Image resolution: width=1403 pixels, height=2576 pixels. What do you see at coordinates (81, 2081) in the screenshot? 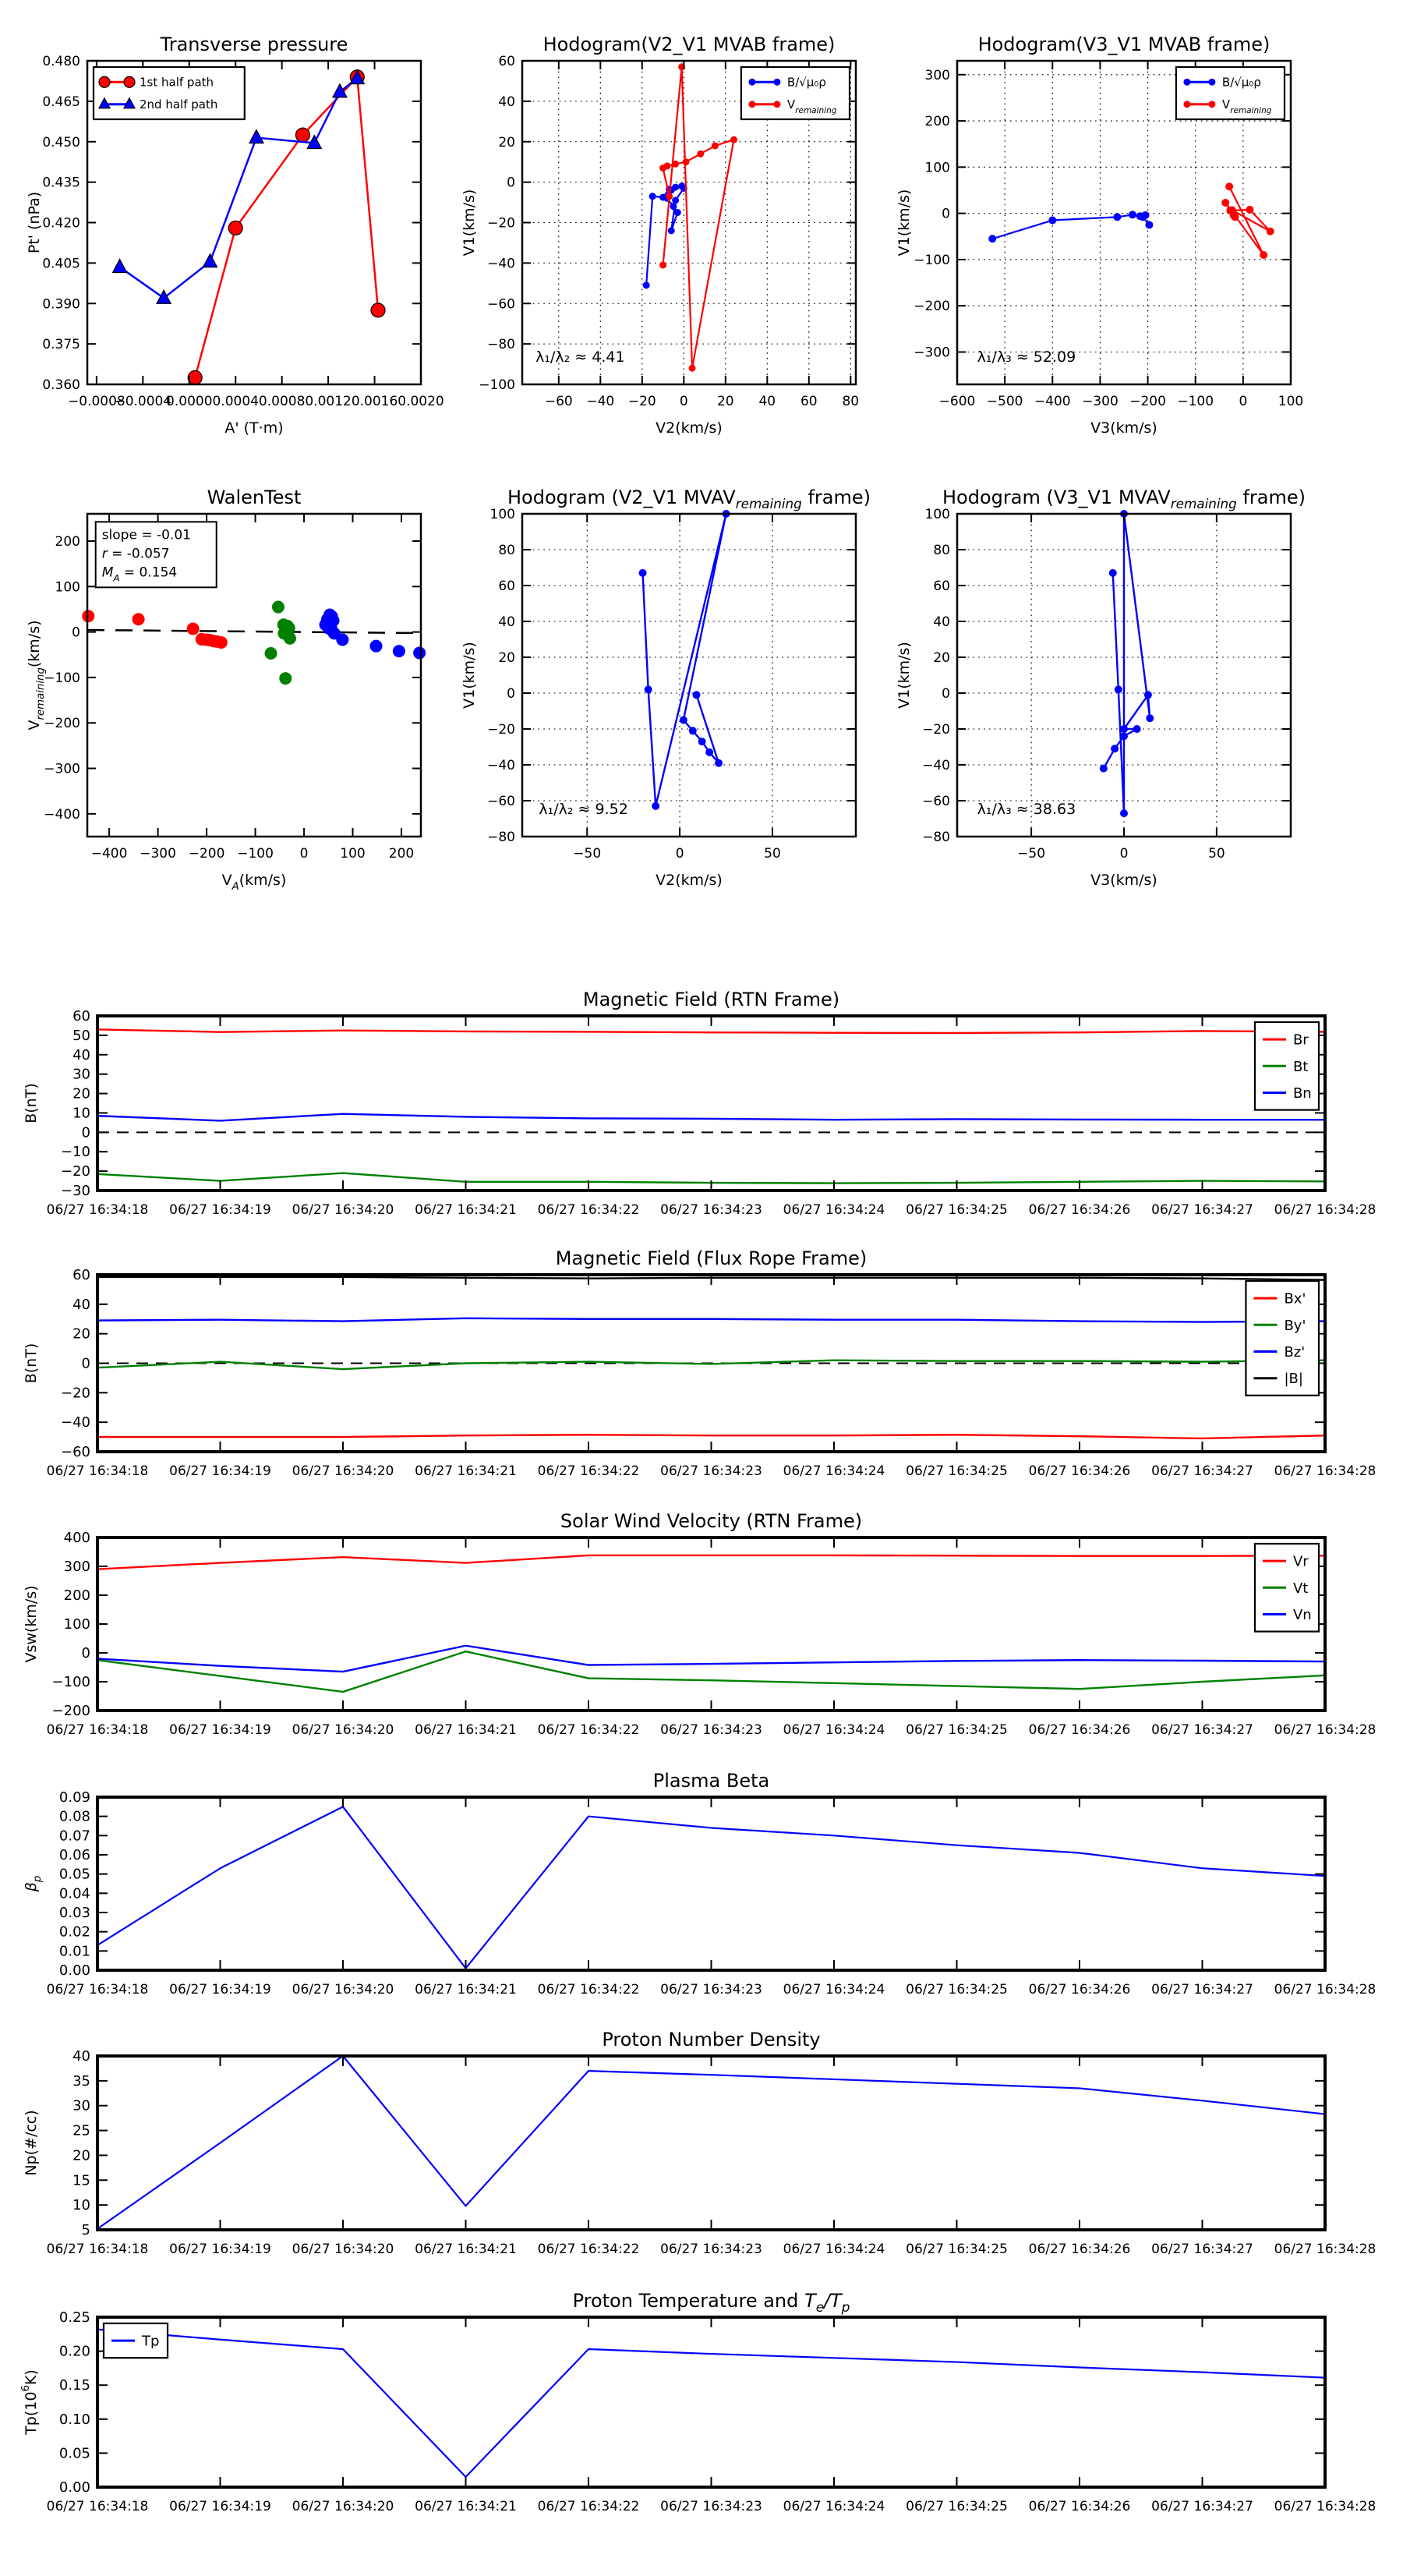
I see `y-tick-label: 35` at bounding box center [81, 2081].